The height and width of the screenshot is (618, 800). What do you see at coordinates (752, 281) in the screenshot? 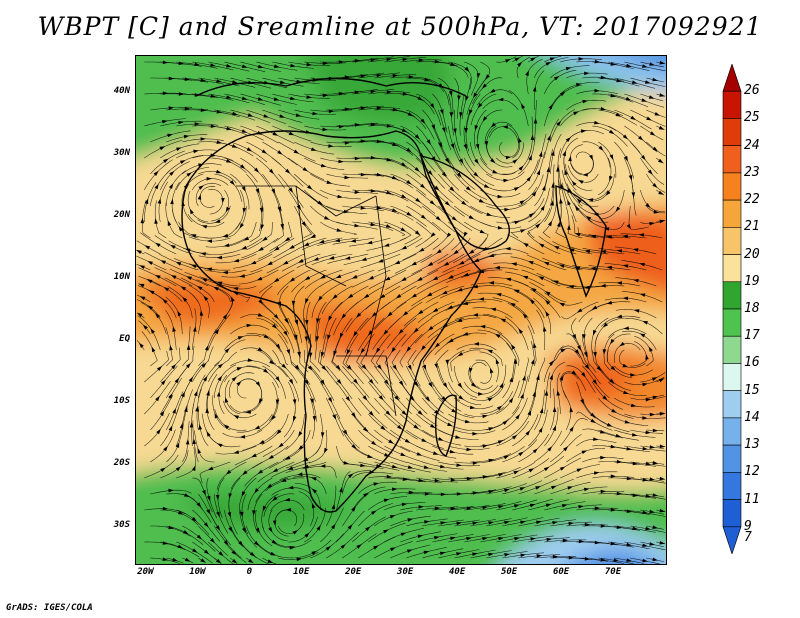
I see `colorbar-label: 19` at bounding box center [752, 281].